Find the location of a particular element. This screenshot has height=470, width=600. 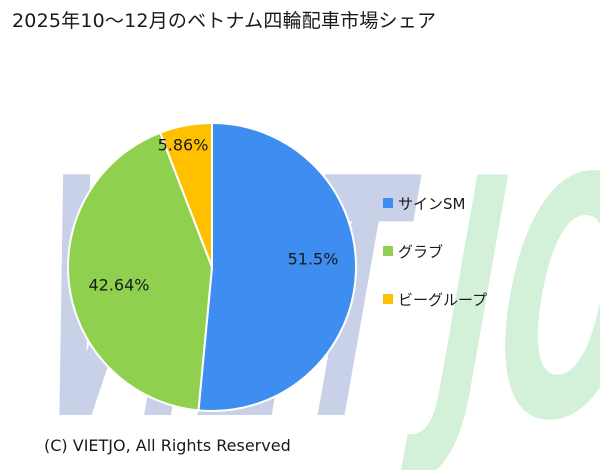

pie-data-label: 5.86% is located at coordinates (183, 145).